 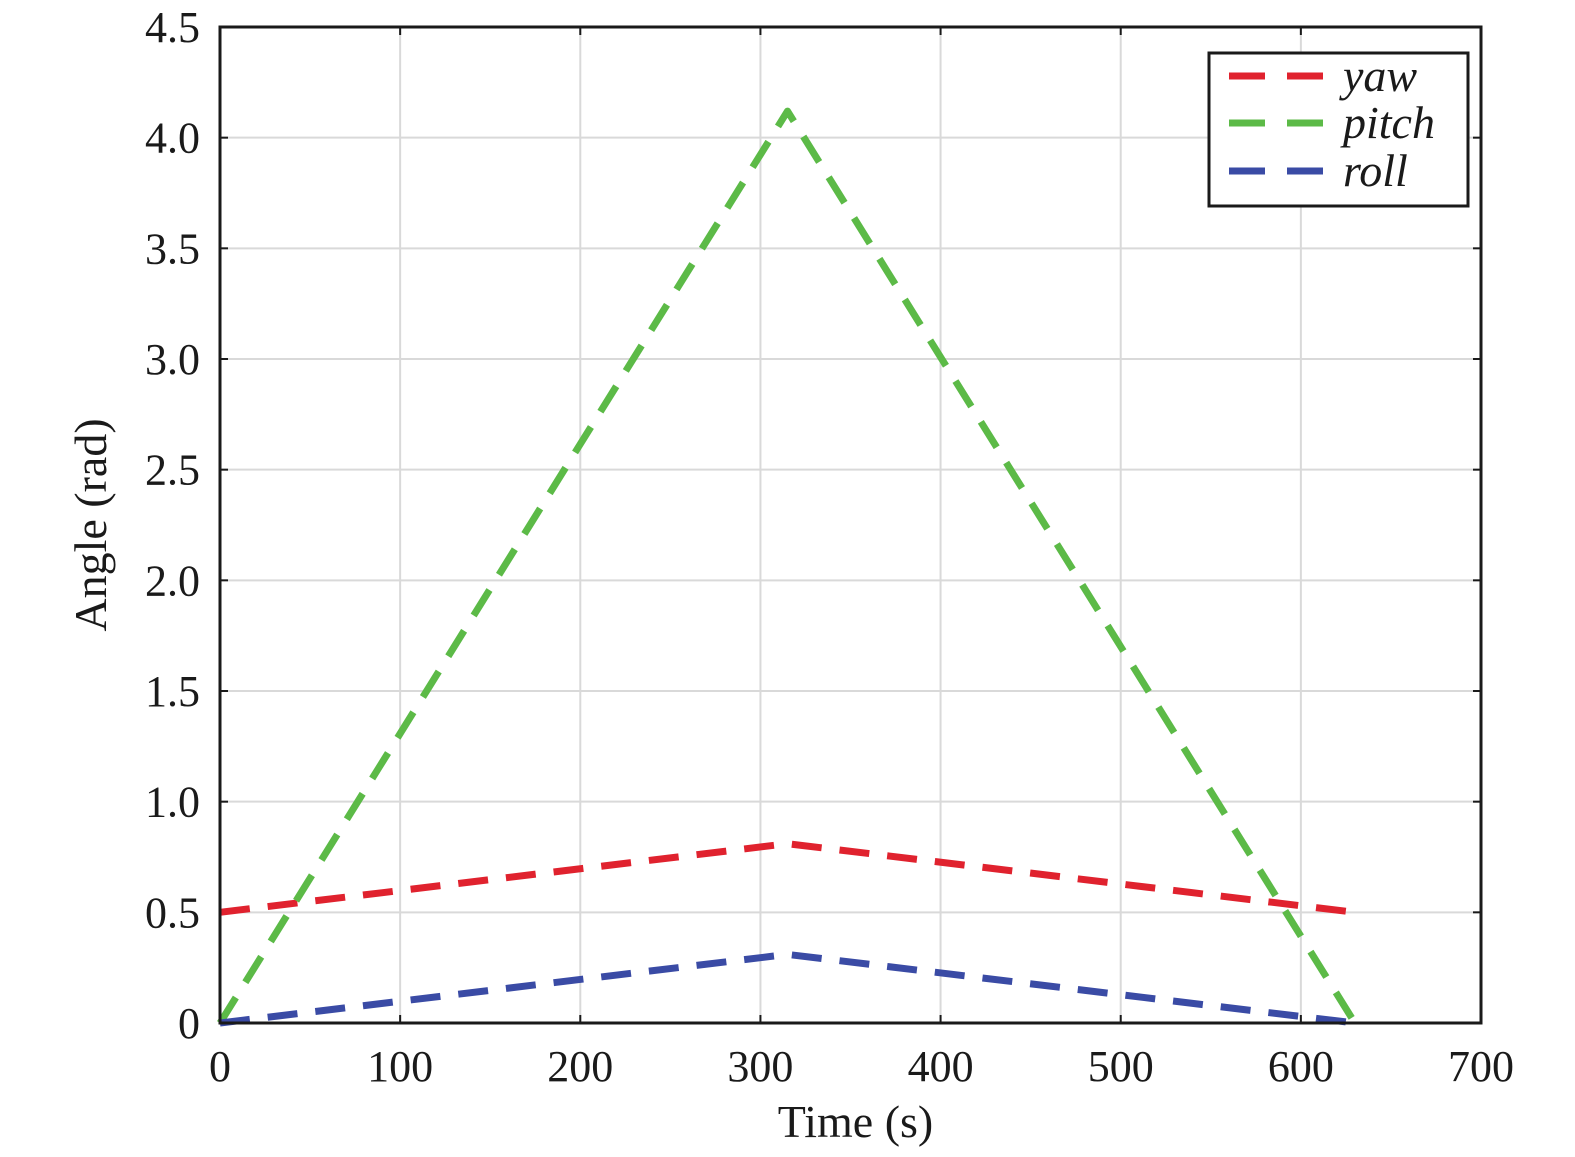 I want to click on y-tick-label: 0.5, so click(x=172, y=912).